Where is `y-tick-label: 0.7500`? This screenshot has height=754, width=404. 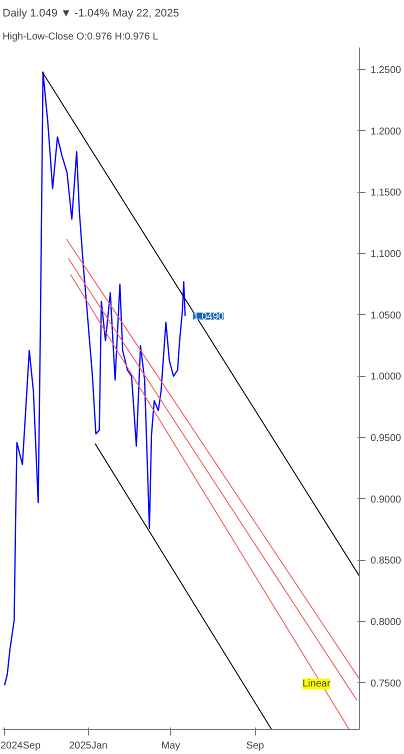
y-tick-label: 0.7500 is located at coordinates (386, 684).